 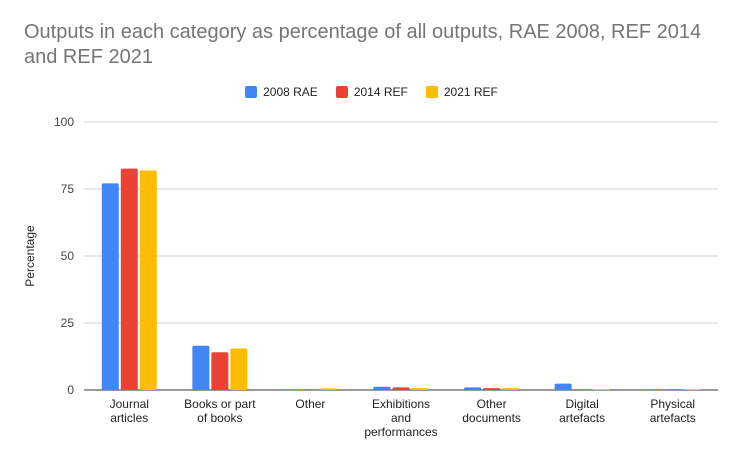 I want to click on legend-label-2008-rae: 2008 RAE, so click(x=290, y=92).